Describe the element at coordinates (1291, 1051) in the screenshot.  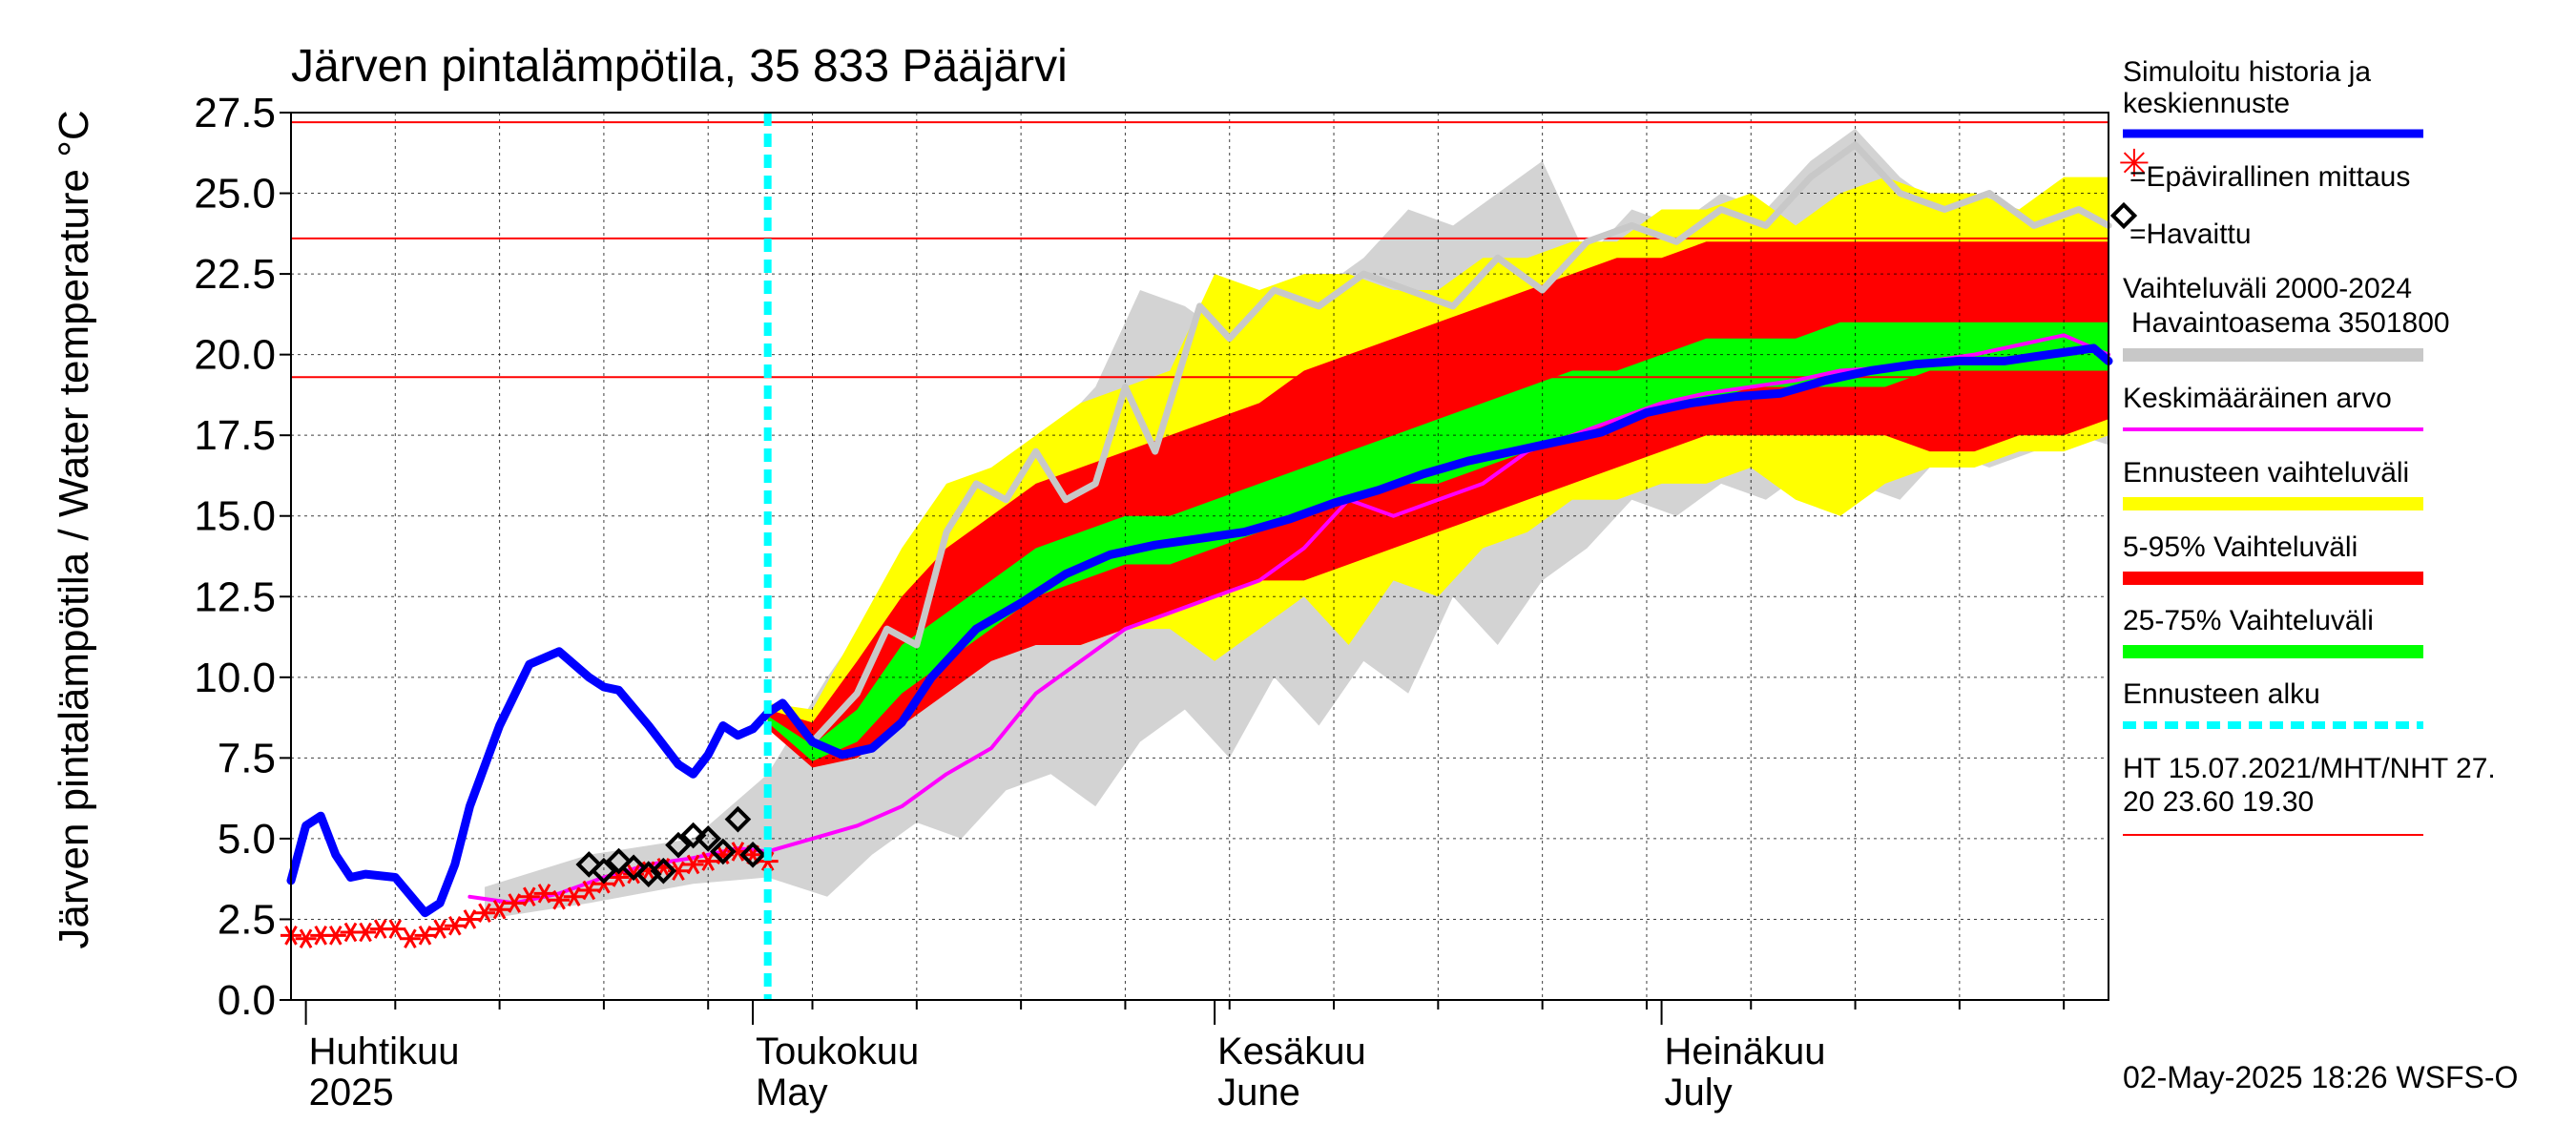
I see `x-month-label-fi: Kesäkuu` at that location.